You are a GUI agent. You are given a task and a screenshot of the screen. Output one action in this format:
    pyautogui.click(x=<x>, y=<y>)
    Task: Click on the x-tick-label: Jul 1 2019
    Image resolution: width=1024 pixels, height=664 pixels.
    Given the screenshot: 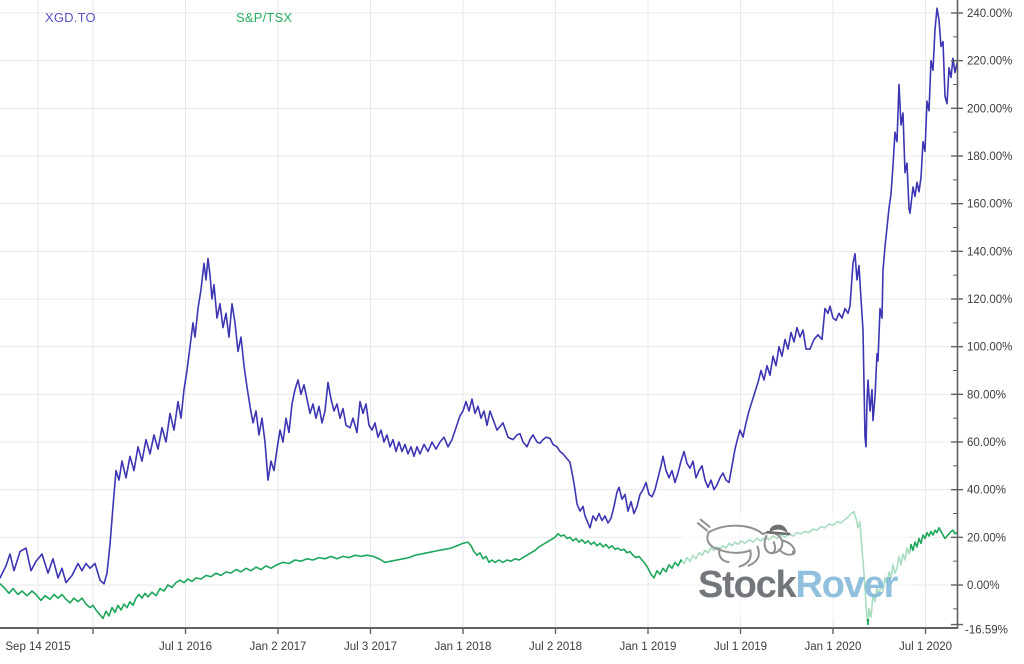 What is the action you would take?
    pyautogui.click(x=740, y=647)
    